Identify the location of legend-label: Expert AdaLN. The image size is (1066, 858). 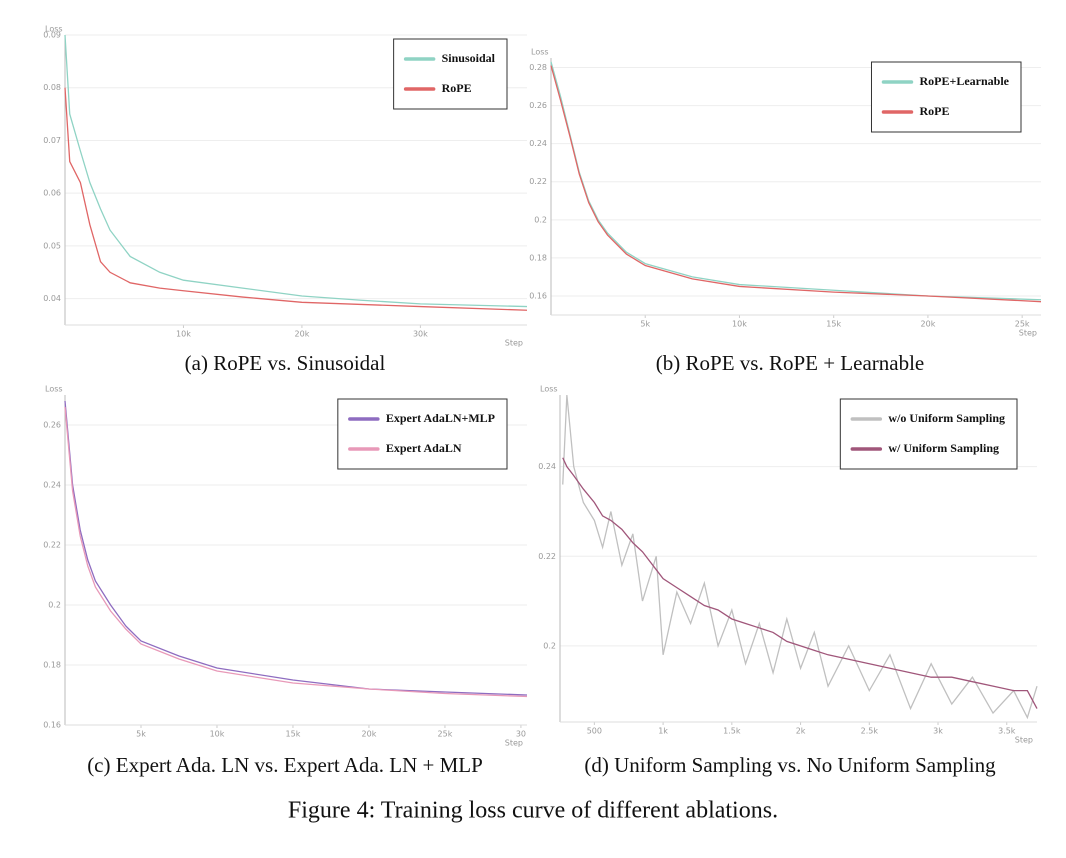
(424, 448).